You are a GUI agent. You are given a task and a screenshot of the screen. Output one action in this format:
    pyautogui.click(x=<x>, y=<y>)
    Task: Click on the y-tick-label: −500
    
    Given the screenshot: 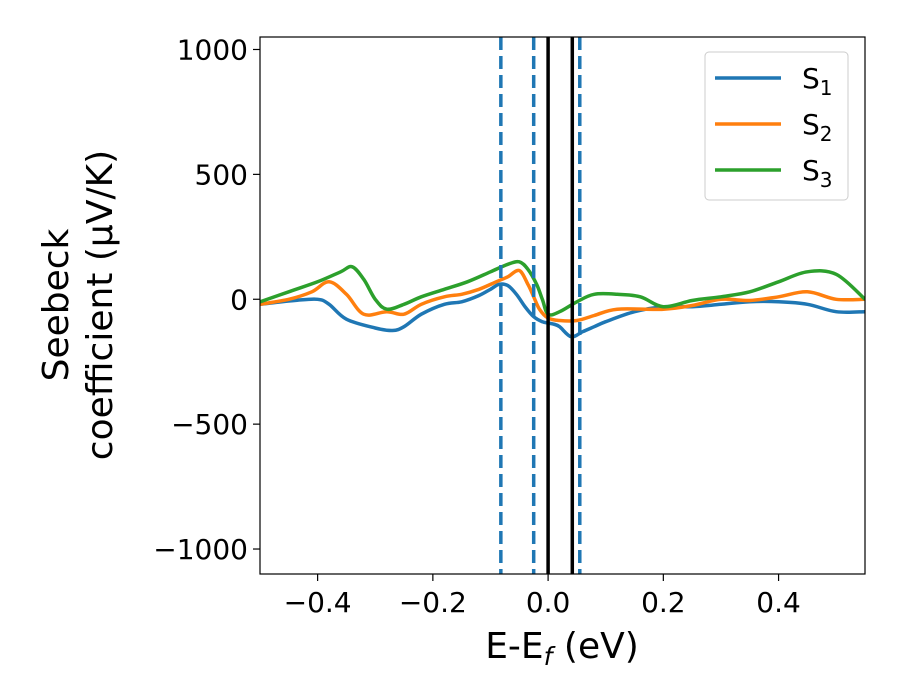 What is the action you would take?
    pyautogui.click(x=209, y=424)
    